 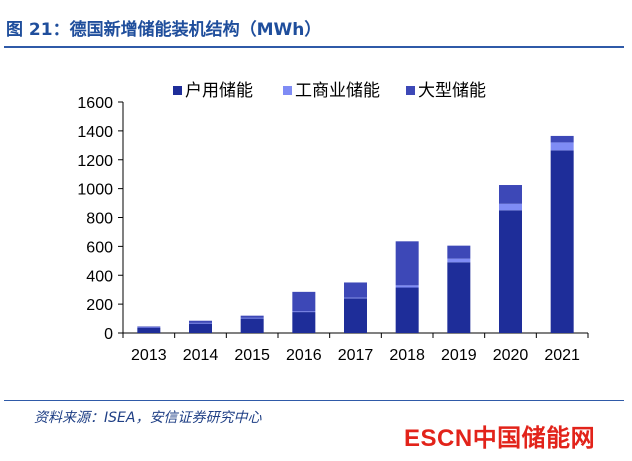 What do you see at coordinates (99, 276) in the screenshot?
I see `y-tick-label: 400` at bounding box center [99, 276].